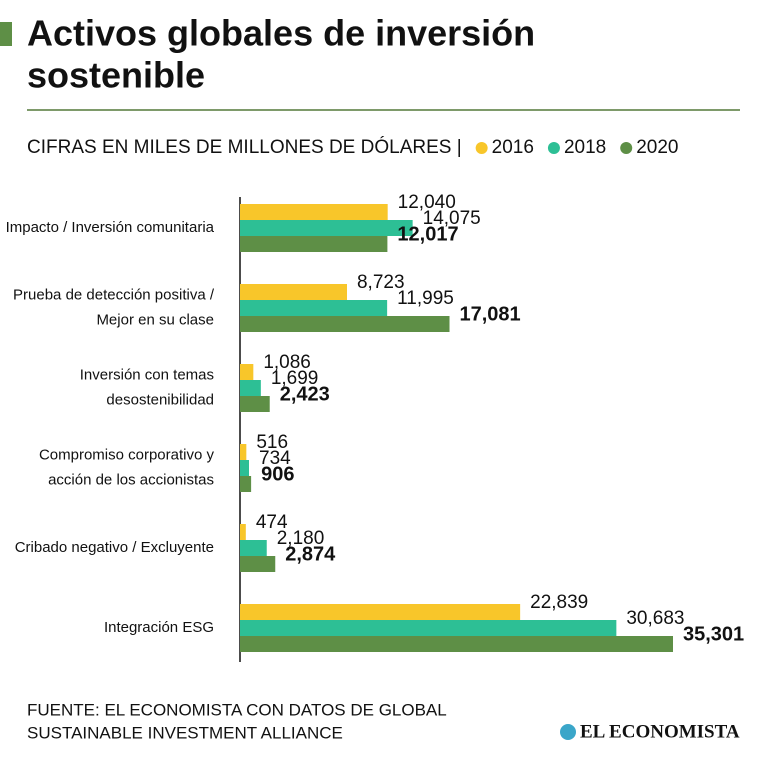 Image resolution: width=768 pixels, height=768 pixels. I want to click on chart-title: Activos globales de inversión, so click(281, 33).